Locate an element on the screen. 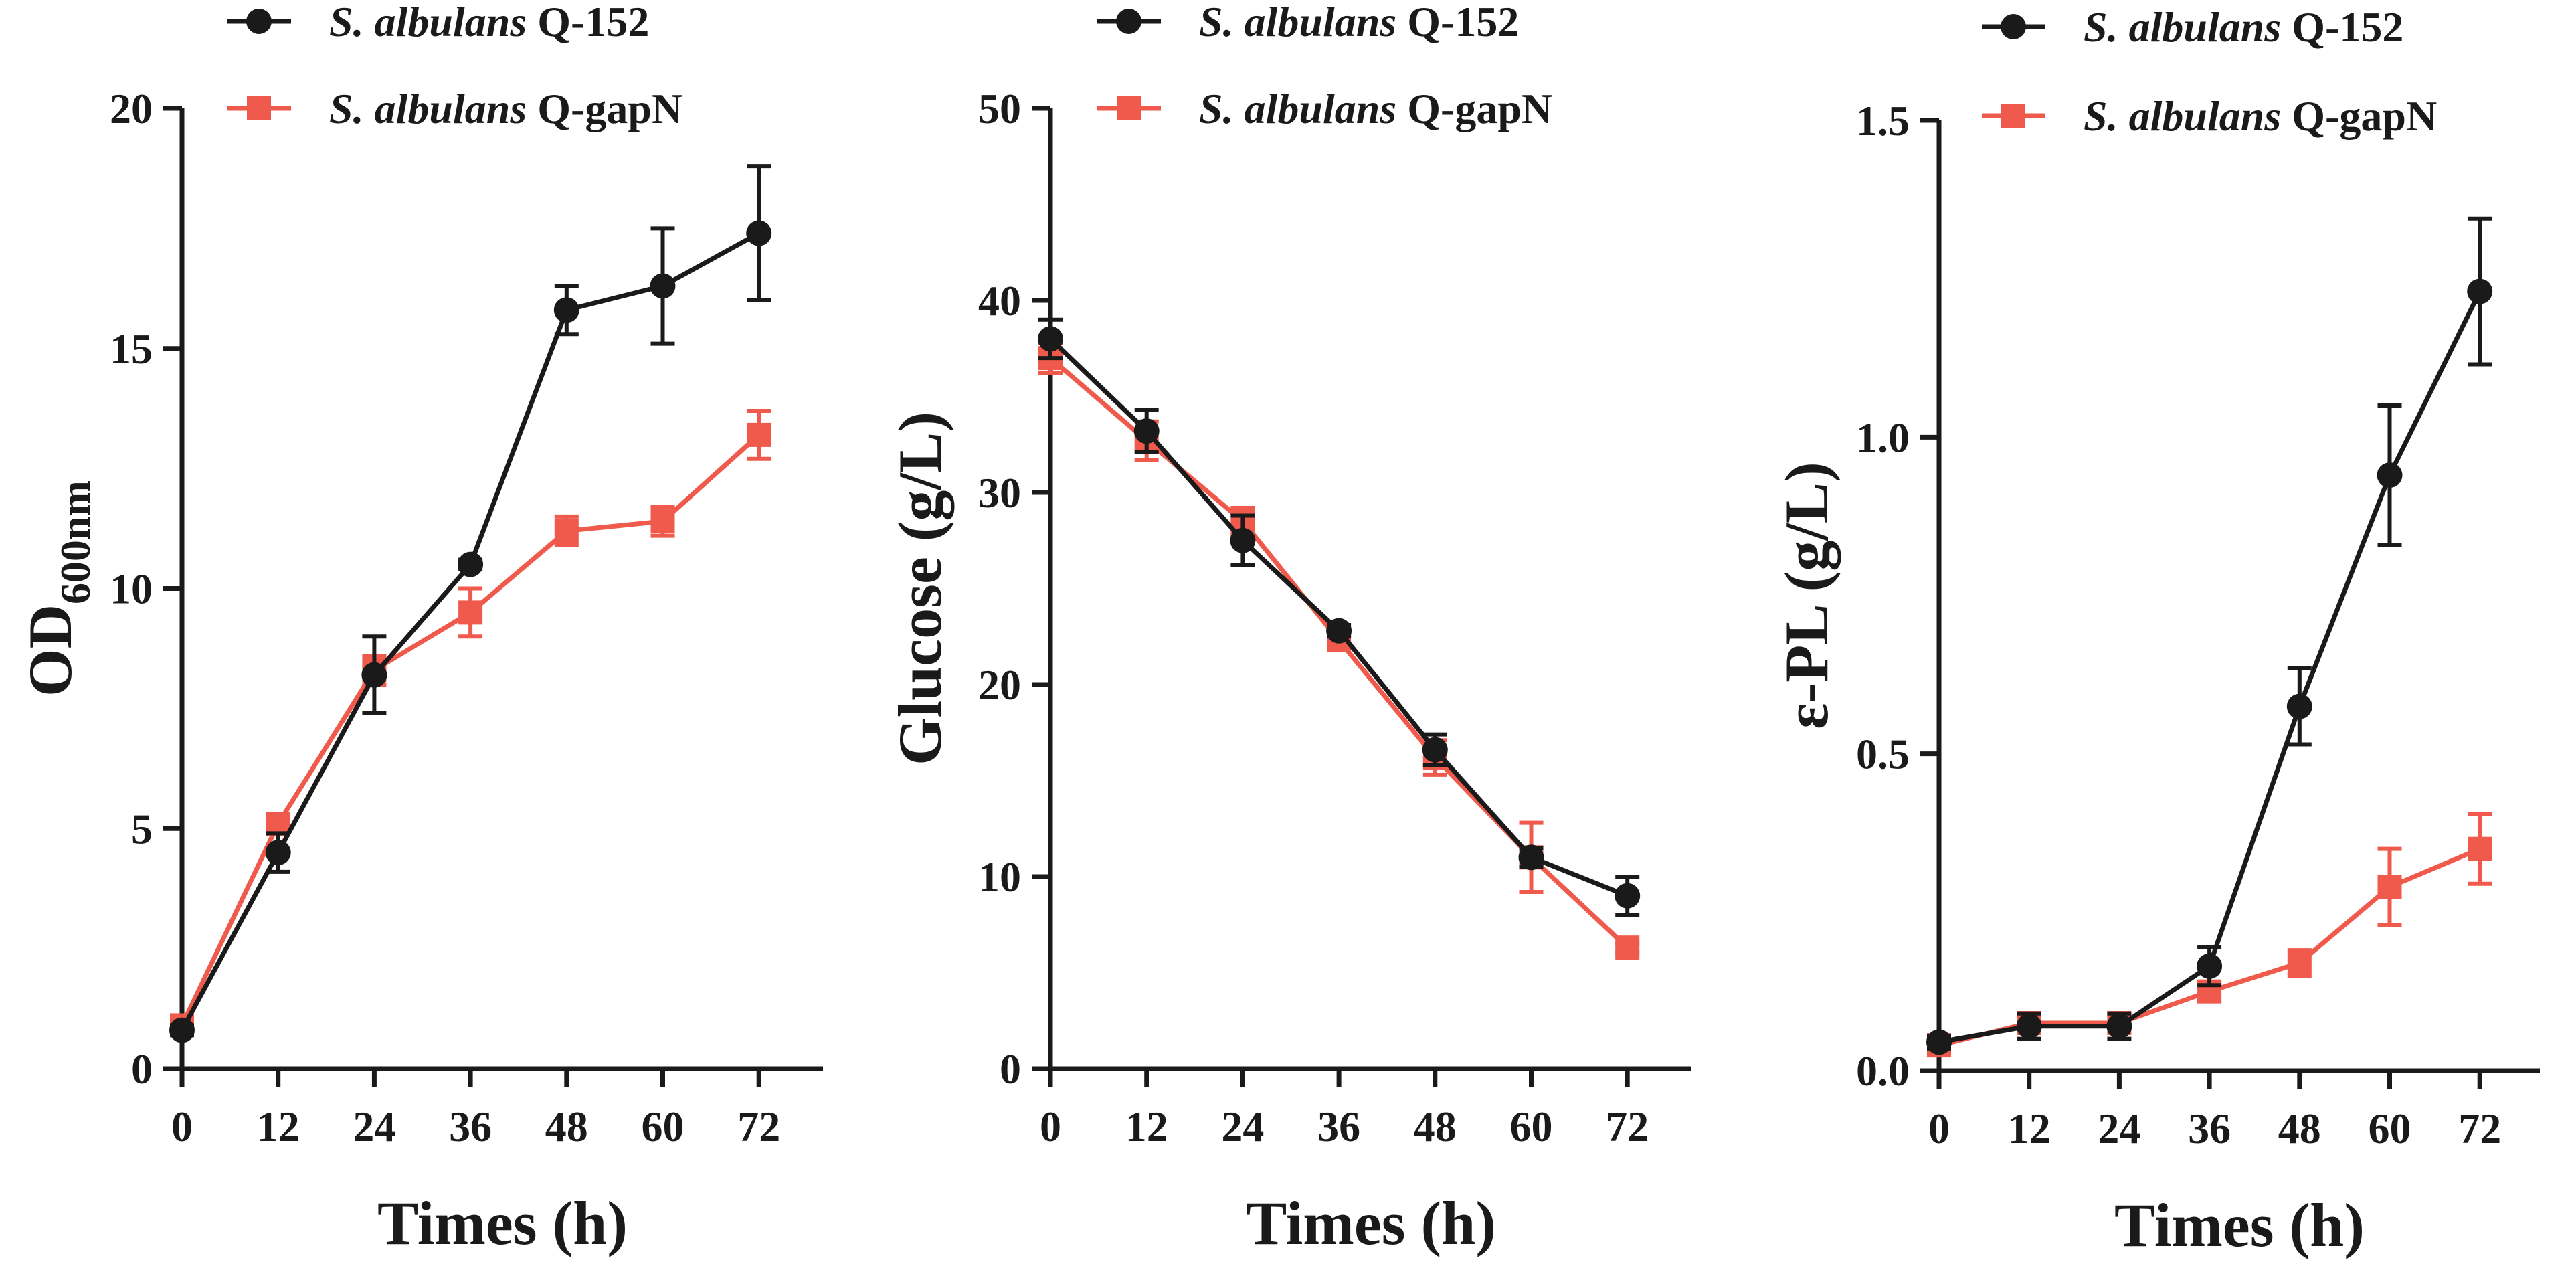  y-axis-title-main: OD is located at coordinates (50, 650).